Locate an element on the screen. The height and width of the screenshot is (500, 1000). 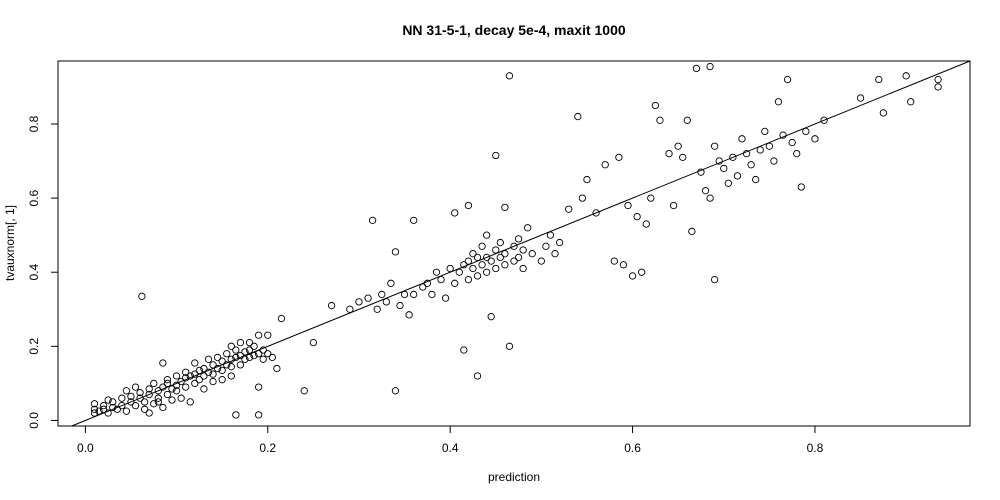
y-axis: 0.0 0.2 0.4 0.6 0.8 is located at coordinates (43, 272).